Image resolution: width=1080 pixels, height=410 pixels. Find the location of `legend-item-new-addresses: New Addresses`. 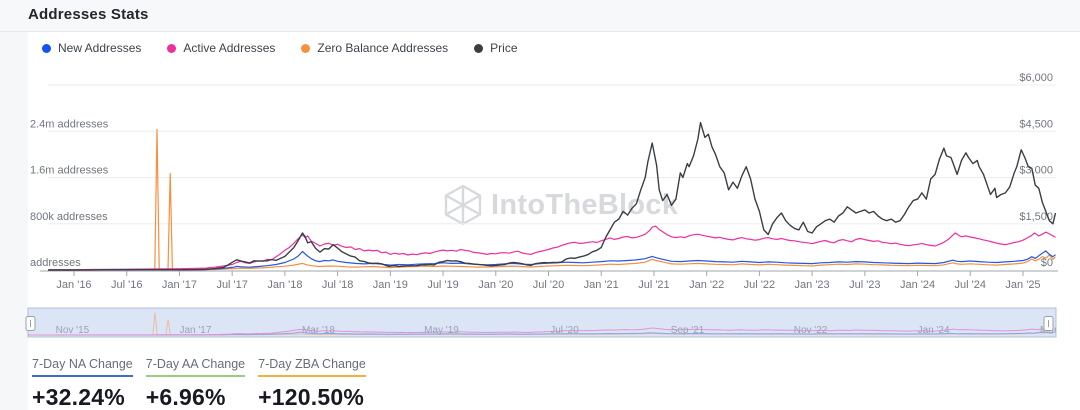

legend-item-new-addresses: New Addresses is located at coordinates (91, 48).